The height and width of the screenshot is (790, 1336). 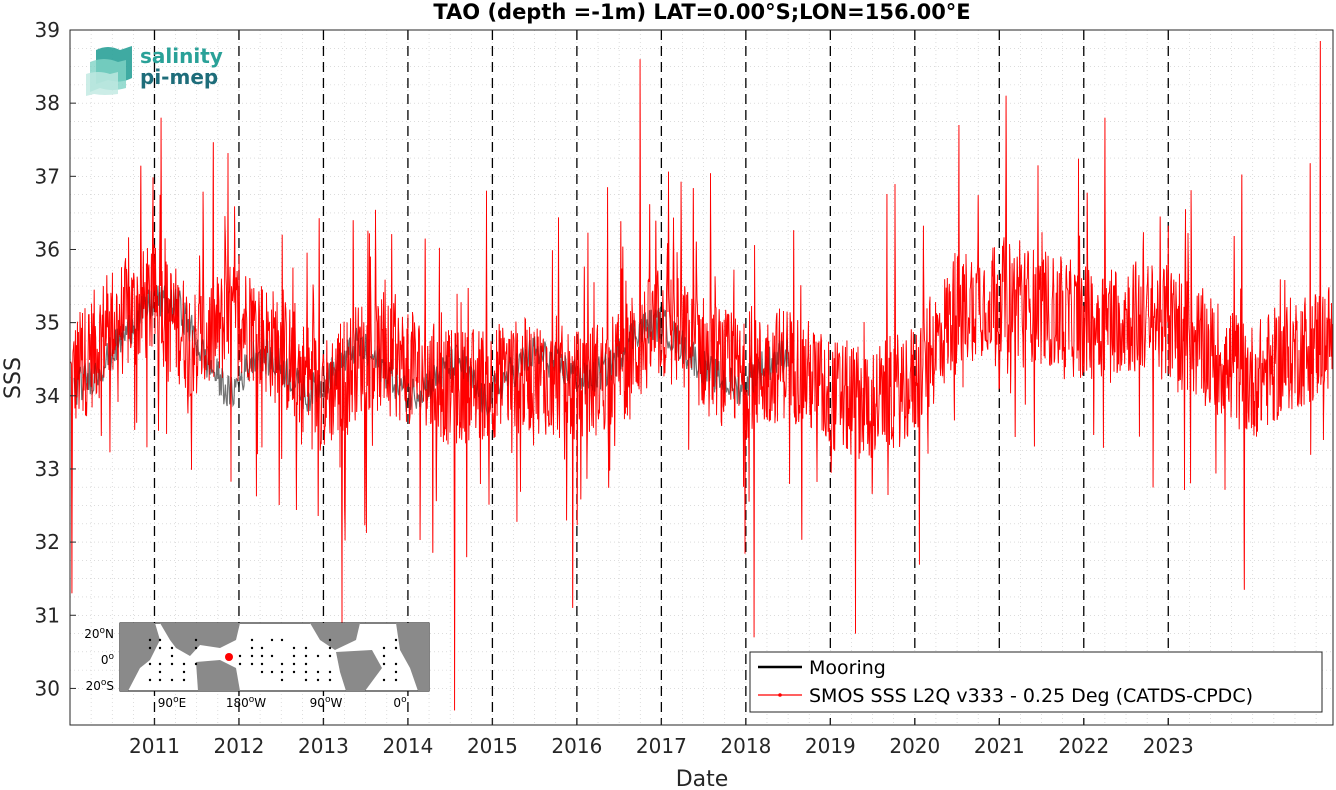 I want to click on x-tick-label: 2018, so click(x=745, y=746).